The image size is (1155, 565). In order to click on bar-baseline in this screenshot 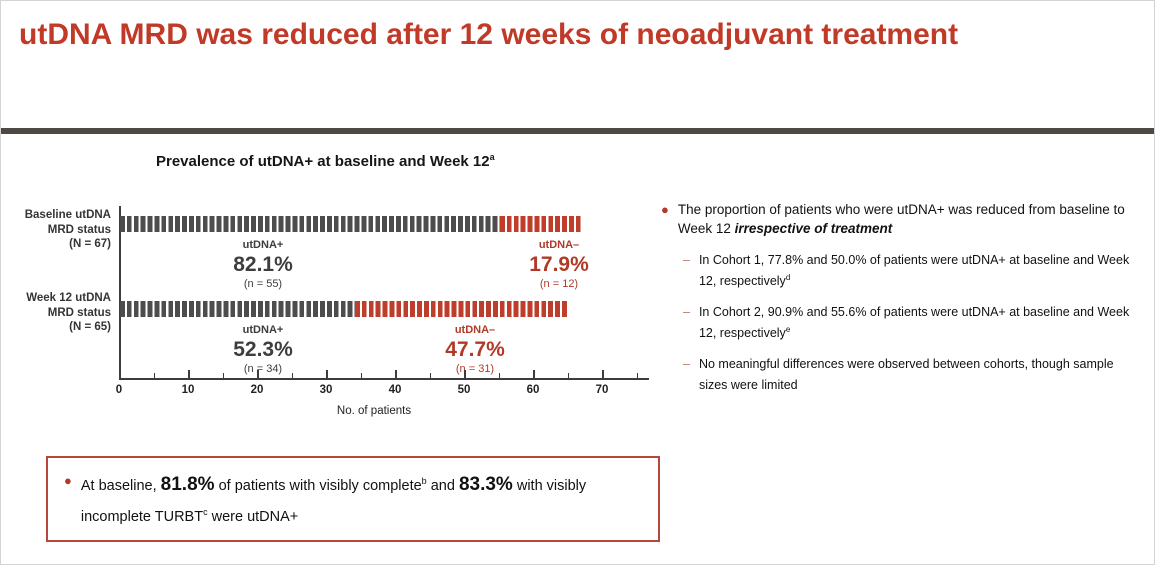, I will do `click(351, 224)`.